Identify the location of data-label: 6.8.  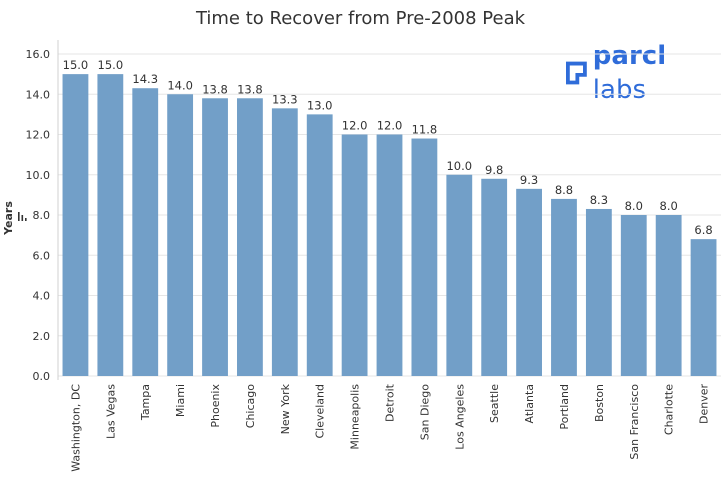
(703, 230).